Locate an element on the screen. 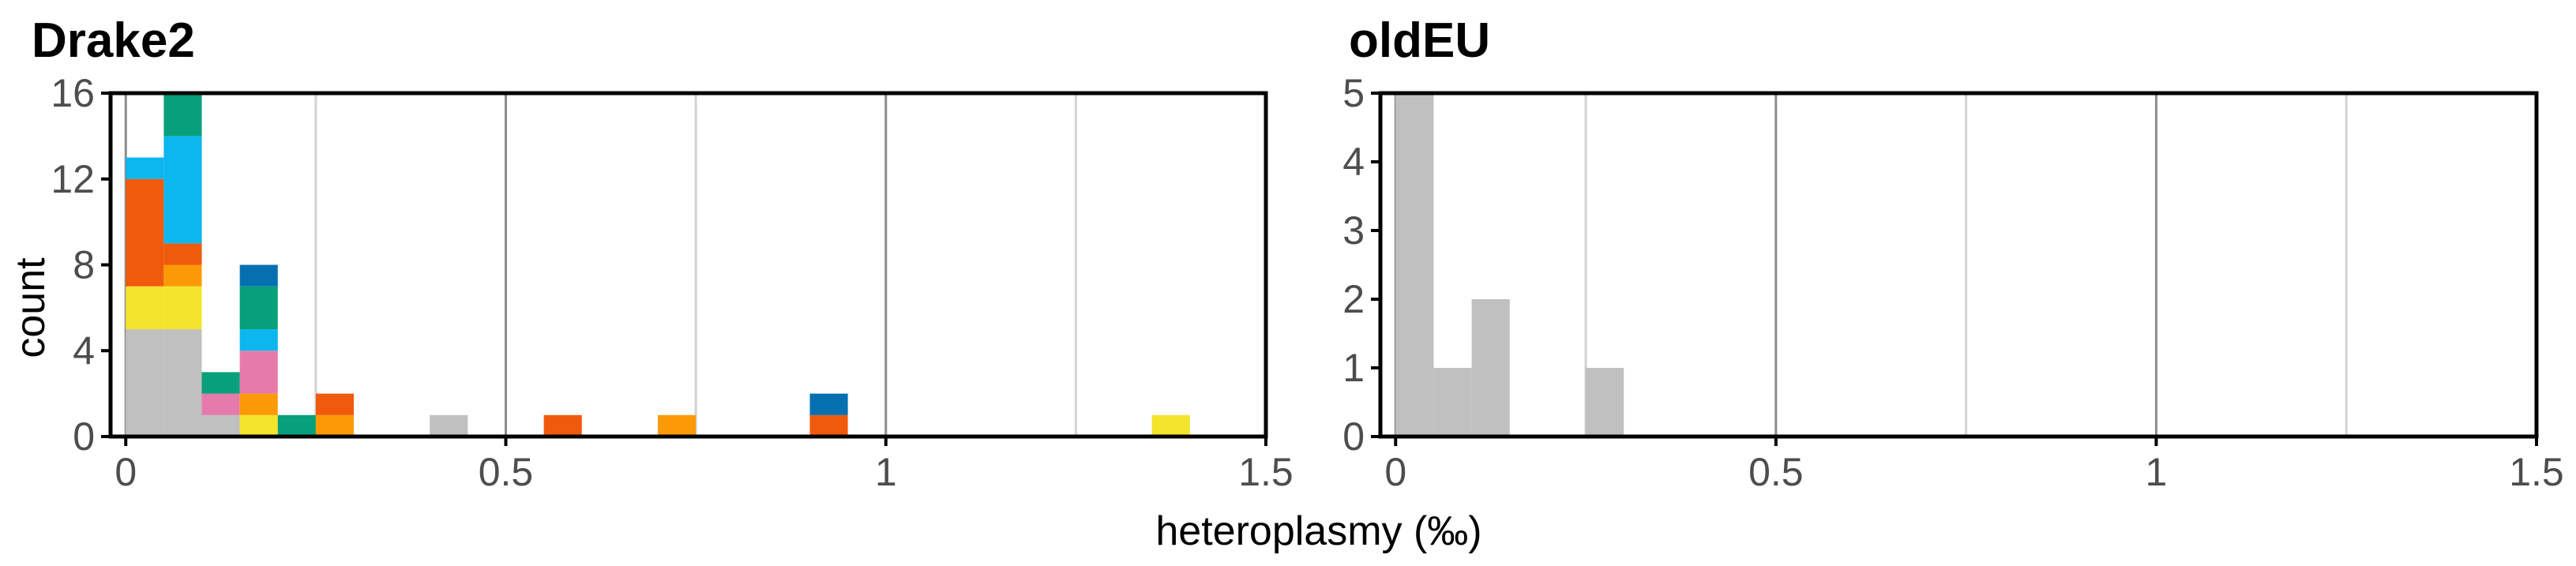 The height and width of the screenshot is (566, 2576). y-tick-label: 2 is located at coordinates (1353, 299).